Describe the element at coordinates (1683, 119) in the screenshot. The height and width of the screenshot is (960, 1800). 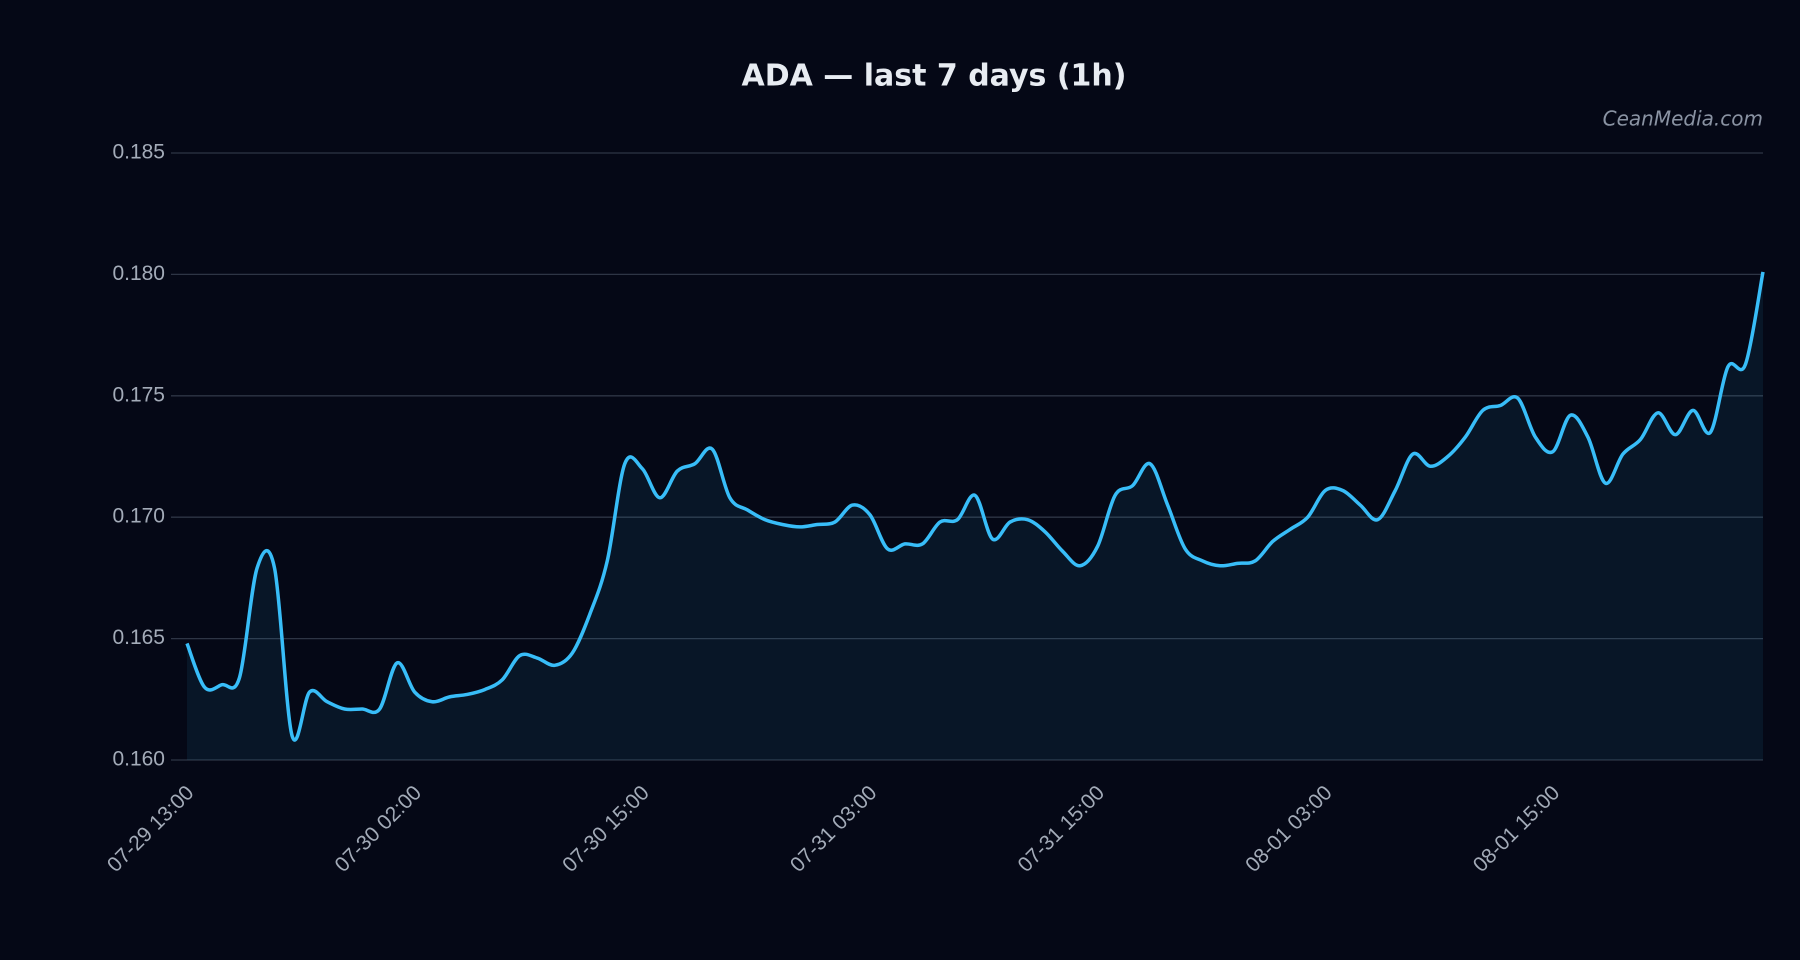
I see `watermark: CeanMedia.com` at that location.